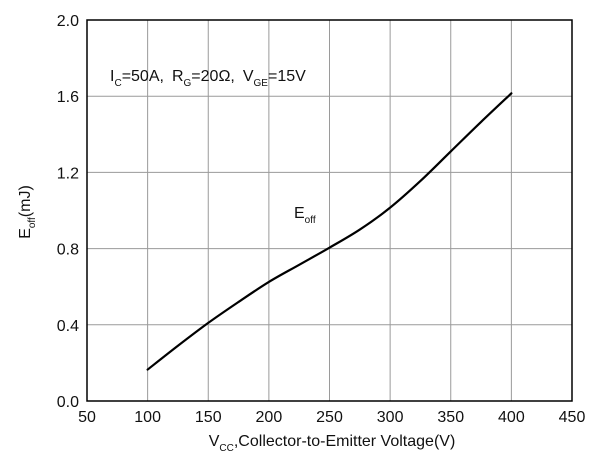 This screenshot has height=458, width=609. I want to click on series-label-eoff: Eoff, so click(305, 215).